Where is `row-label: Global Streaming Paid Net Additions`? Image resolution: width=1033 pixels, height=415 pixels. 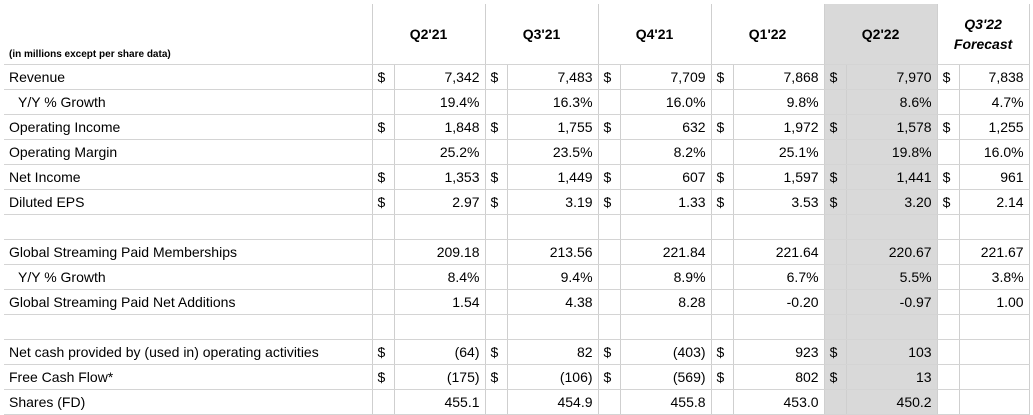
row-label: Global Streaming Paid Net Additions is located at coordinates (188, 302).